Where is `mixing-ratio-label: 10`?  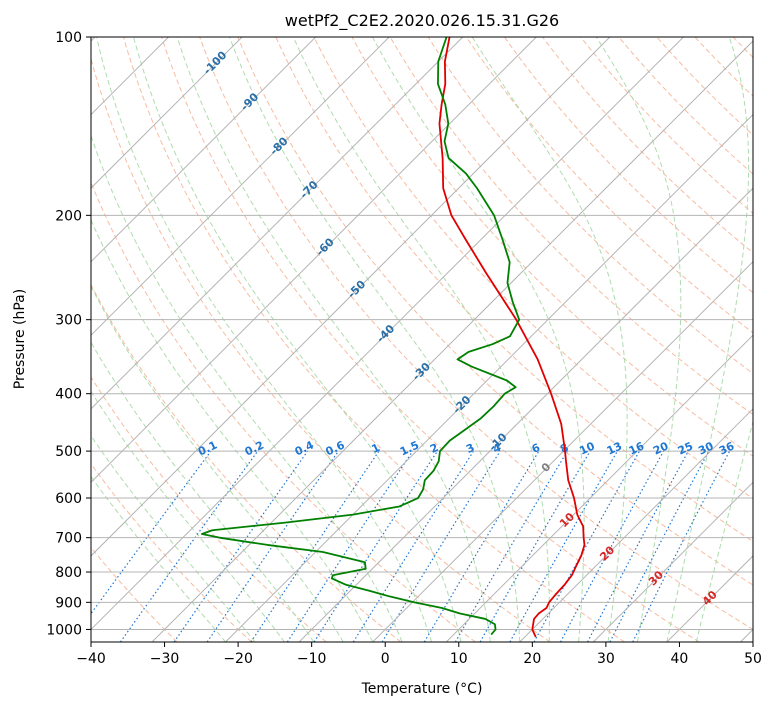
mixing-ratio-label: 10 is located at coordinates (587, 448).